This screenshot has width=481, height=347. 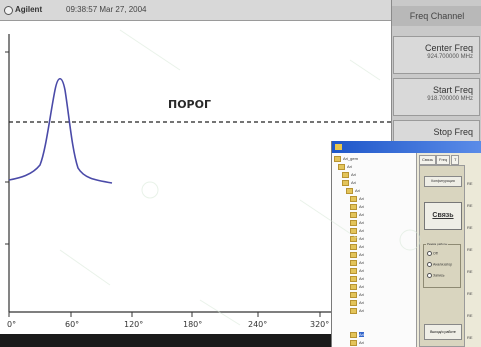 I want to click on softkey-menu-title: Freq Channel, so click(x=436, y=16).